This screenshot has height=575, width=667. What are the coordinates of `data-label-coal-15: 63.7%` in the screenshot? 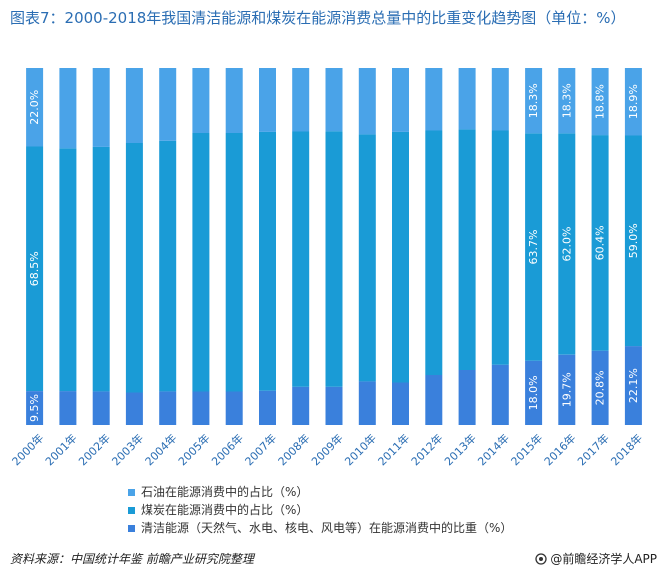 It's located at (533, 247).